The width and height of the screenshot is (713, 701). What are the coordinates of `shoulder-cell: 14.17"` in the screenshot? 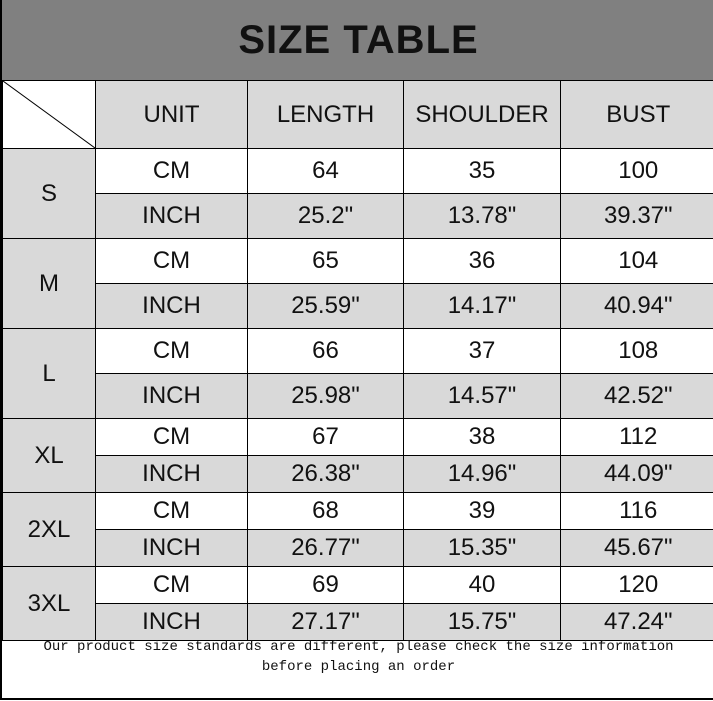 It's located at (482, 306).